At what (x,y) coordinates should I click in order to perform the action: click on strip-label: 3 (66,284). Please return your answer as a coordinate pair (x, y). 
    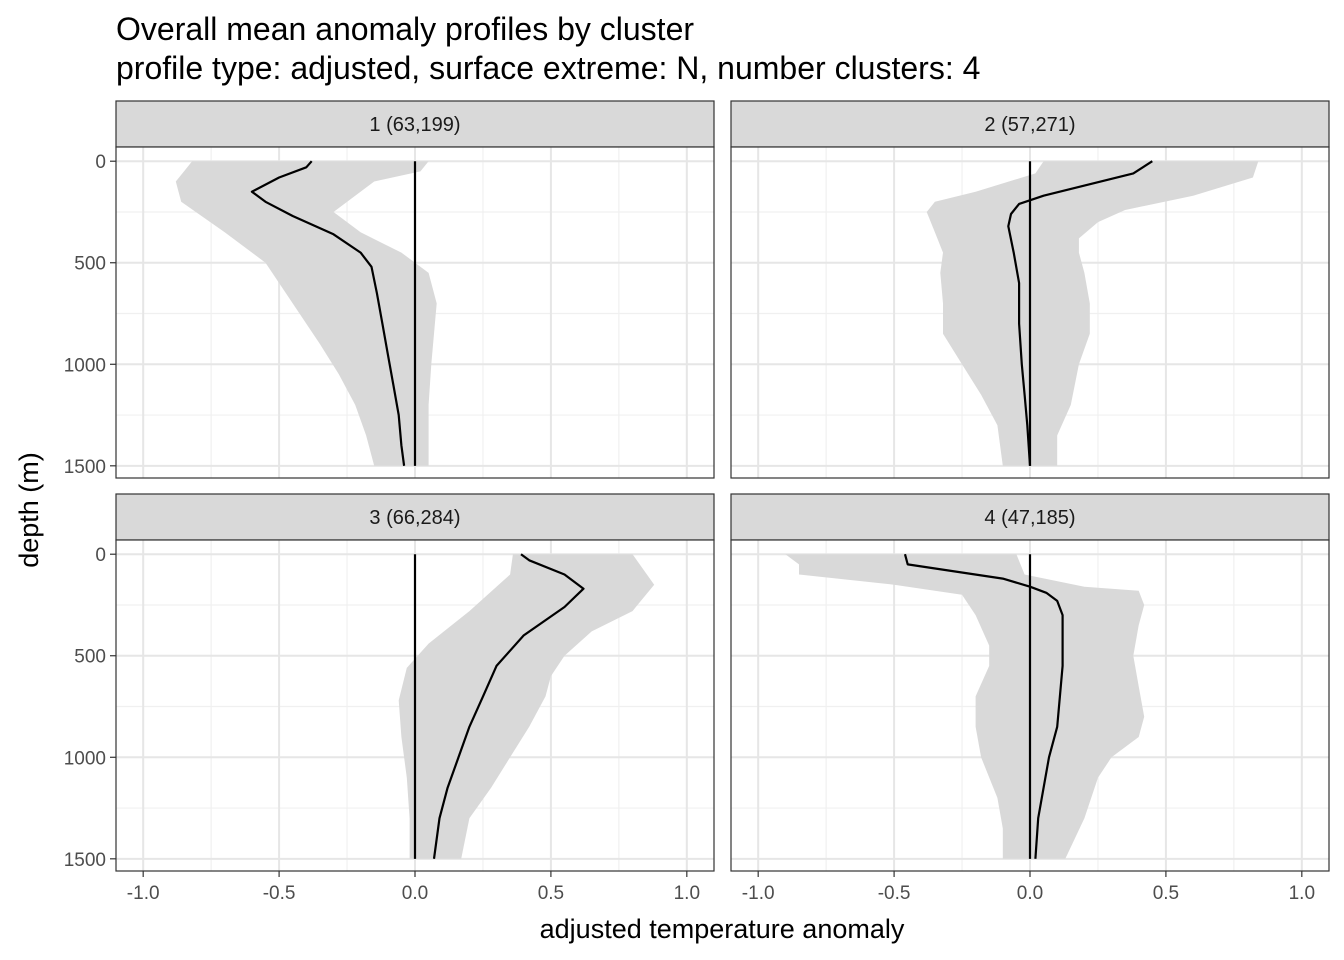
    Looking at the image, I should click on (414, 518).